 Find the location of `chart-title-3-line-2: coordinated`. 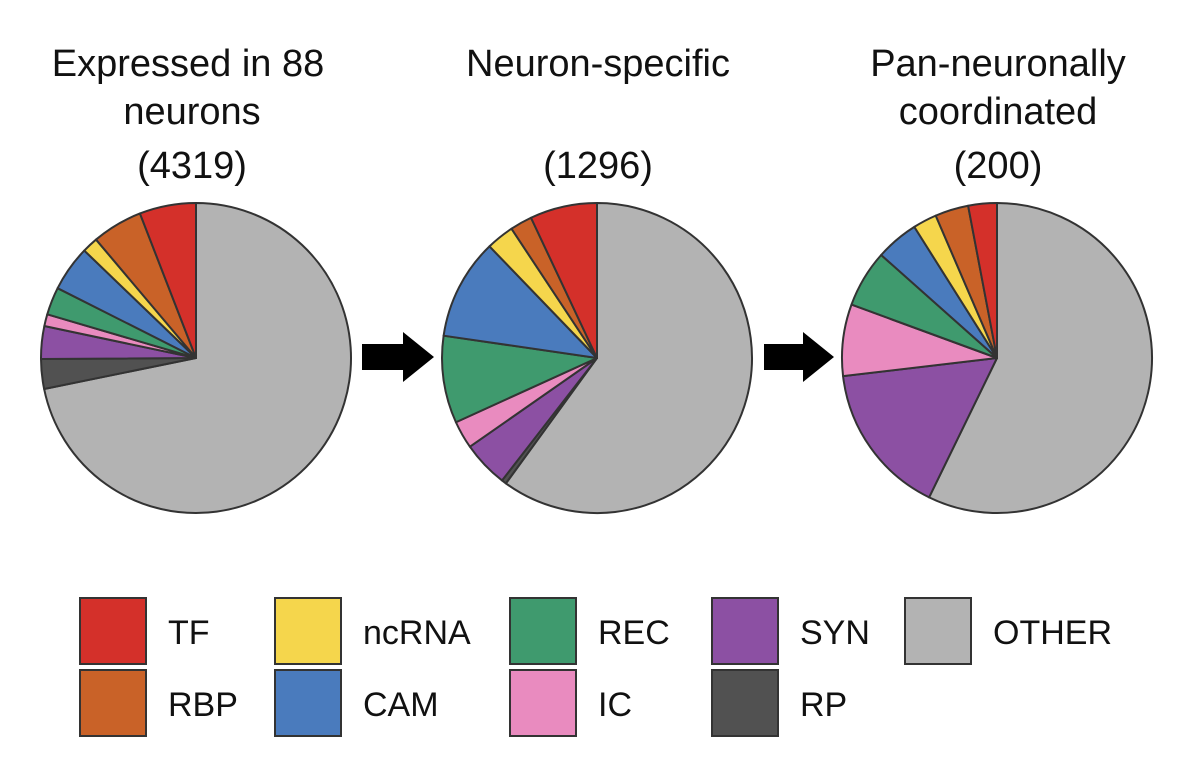

chart-title-3-line-2: coordinated is located at coordinates (998, 112).